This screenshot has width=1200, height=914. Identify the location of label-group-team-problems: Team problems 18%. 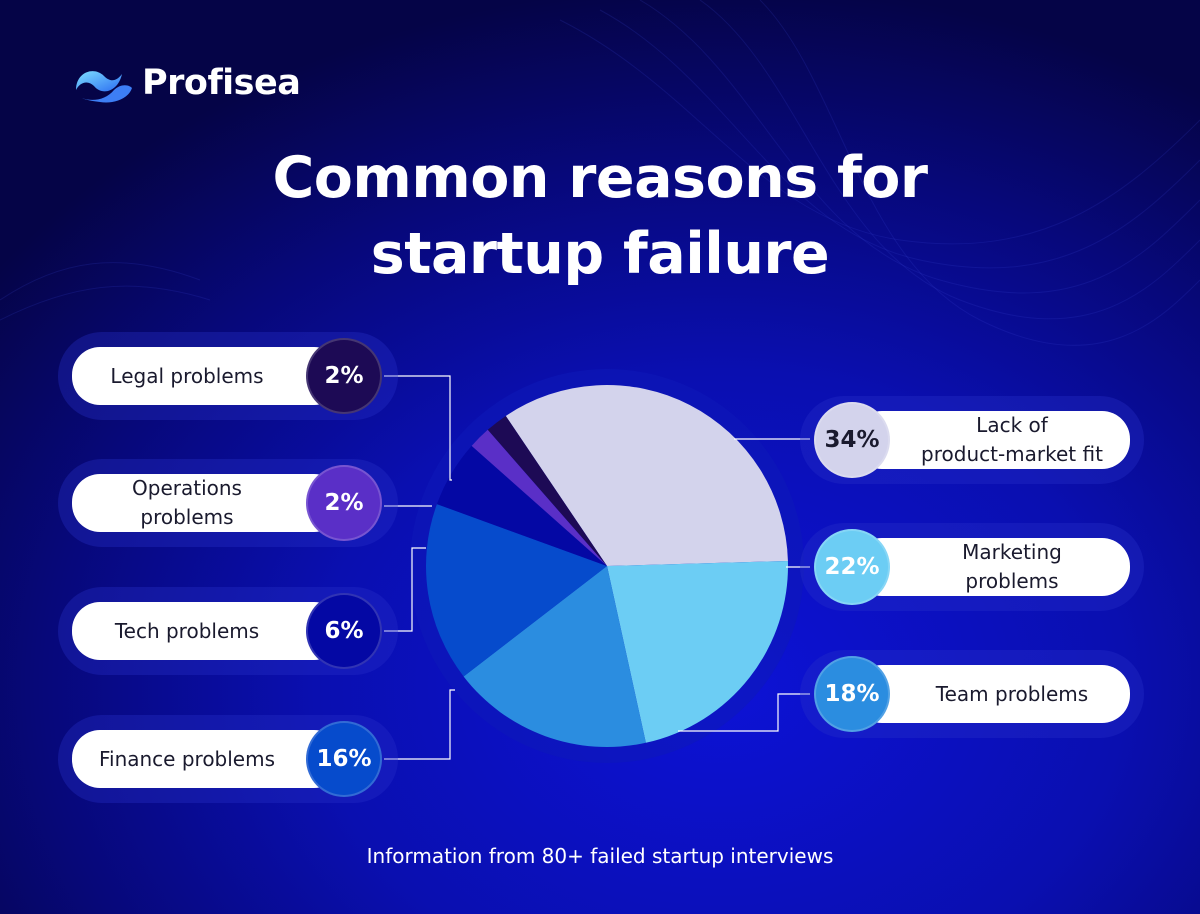
(972, 694).